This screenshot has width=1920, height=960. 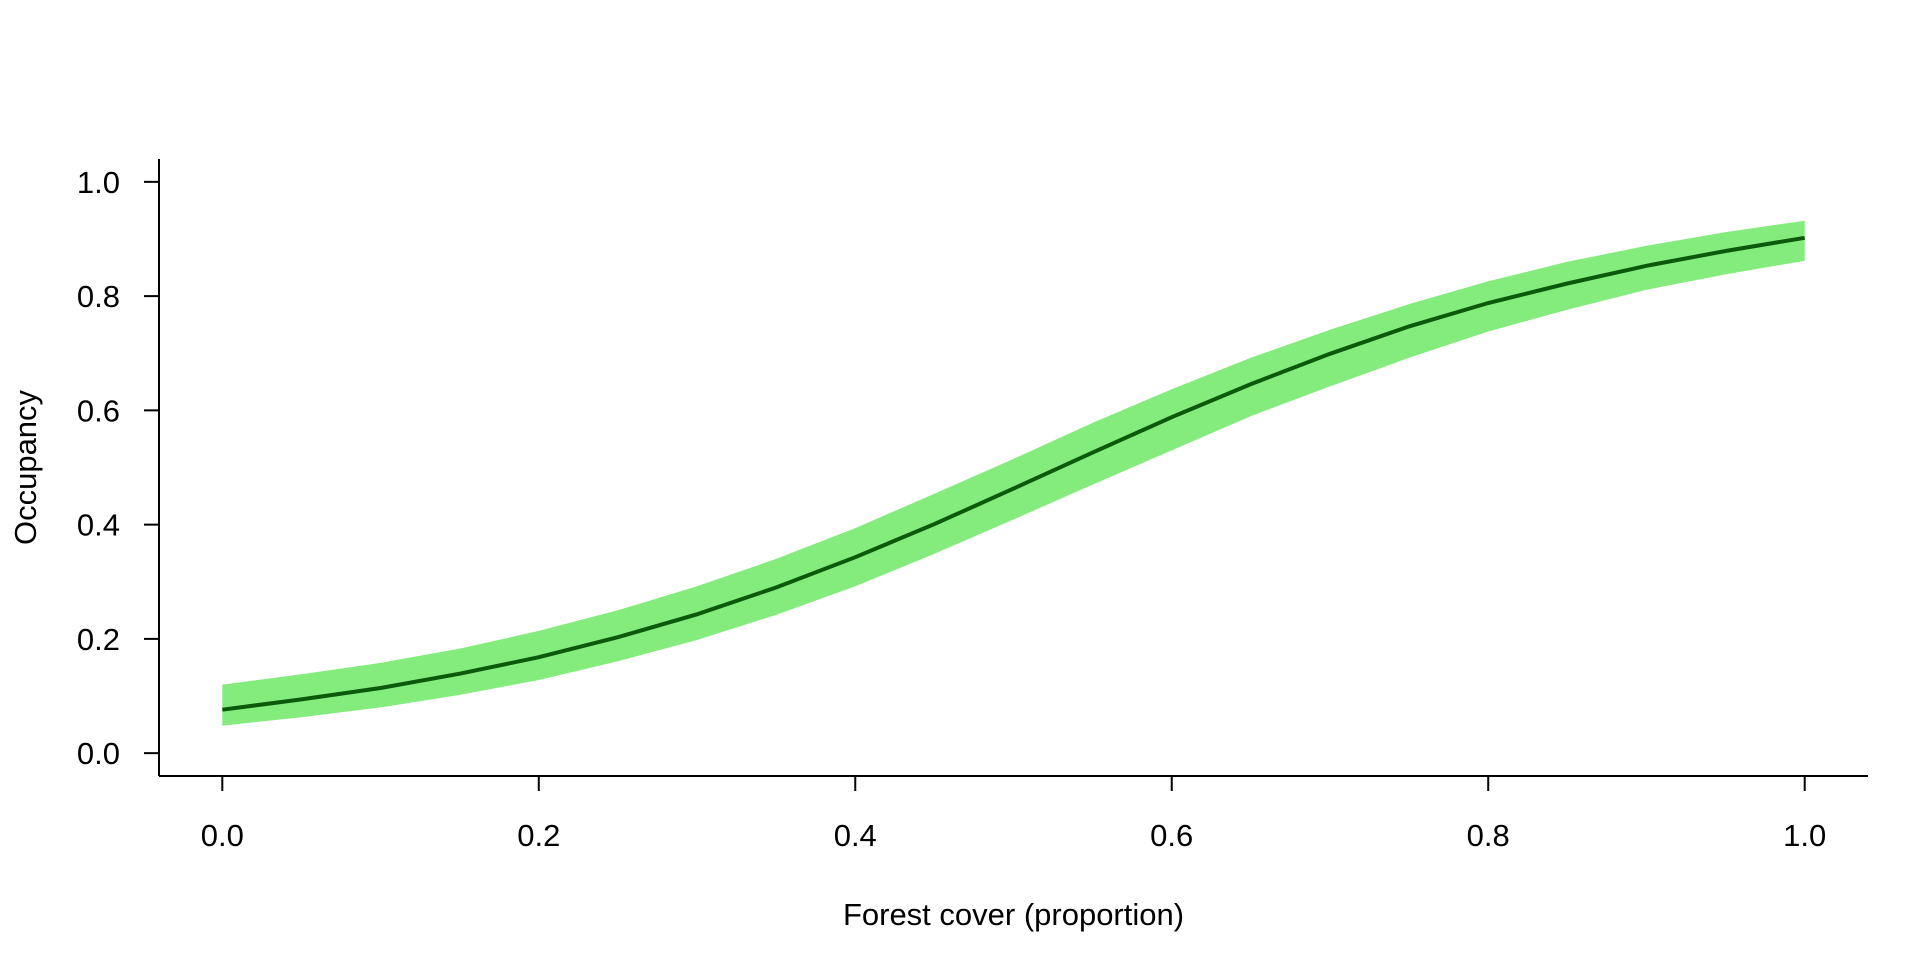 I want to click on x-tick-label: 0.0, so click(x=222, y=835).